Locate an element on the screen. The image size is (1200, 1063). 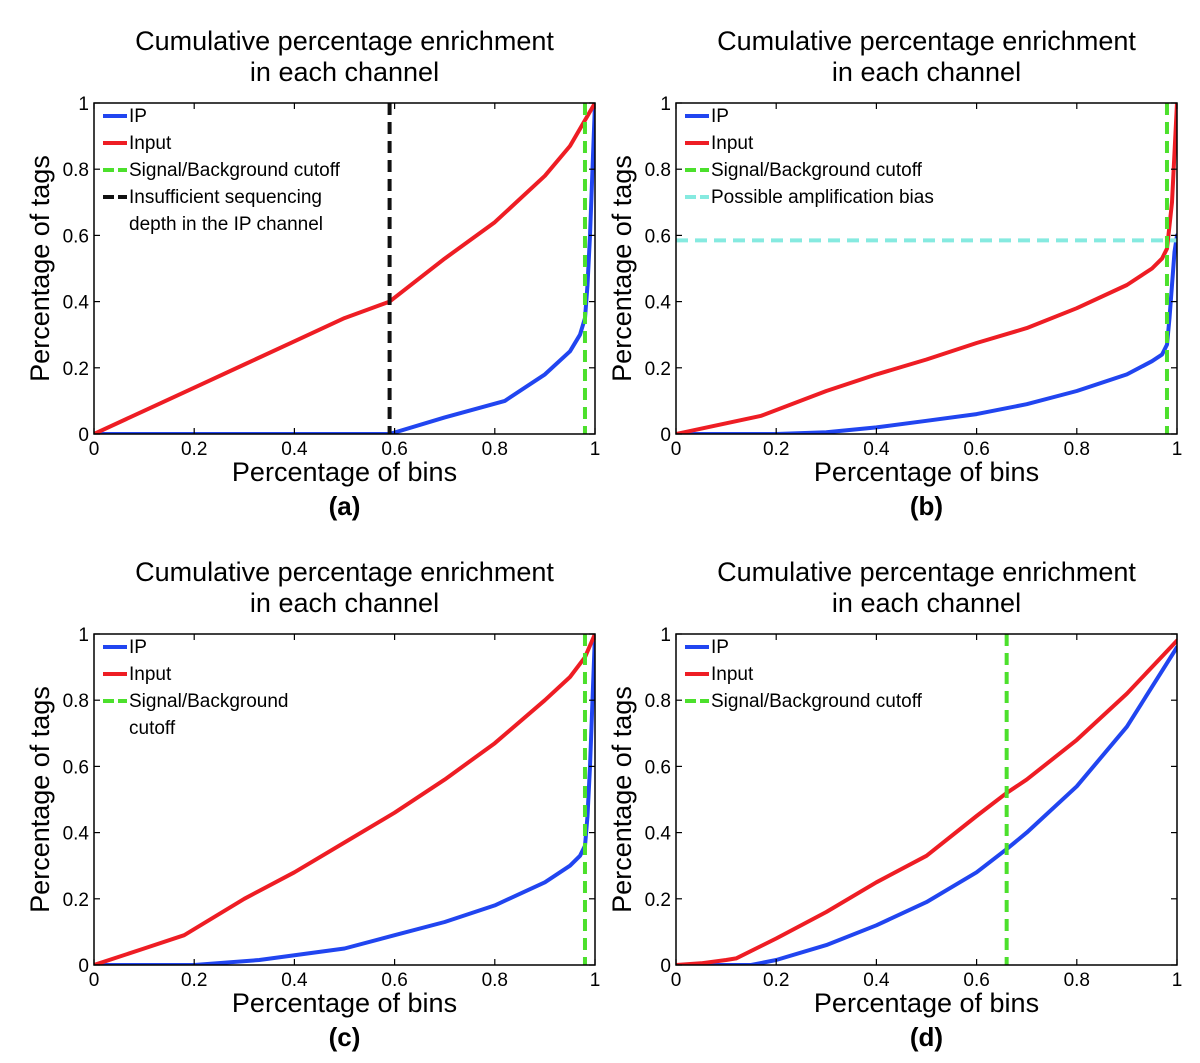
legend-label: Signal/Background is located at coordinates (209, 701).